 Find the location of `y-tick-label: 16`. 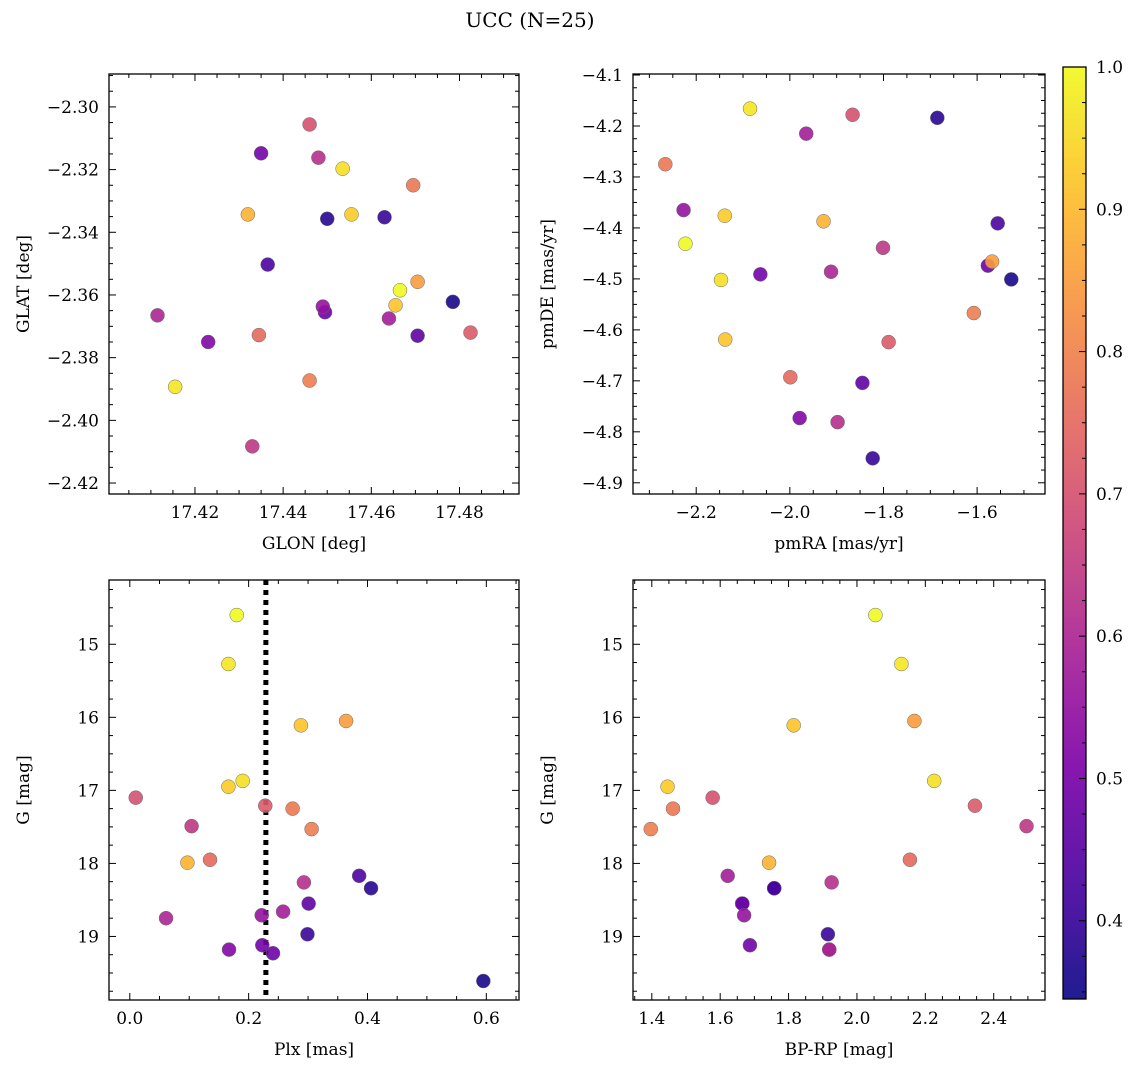

y-tick-label: 16 is located at coordinates (88, 718).